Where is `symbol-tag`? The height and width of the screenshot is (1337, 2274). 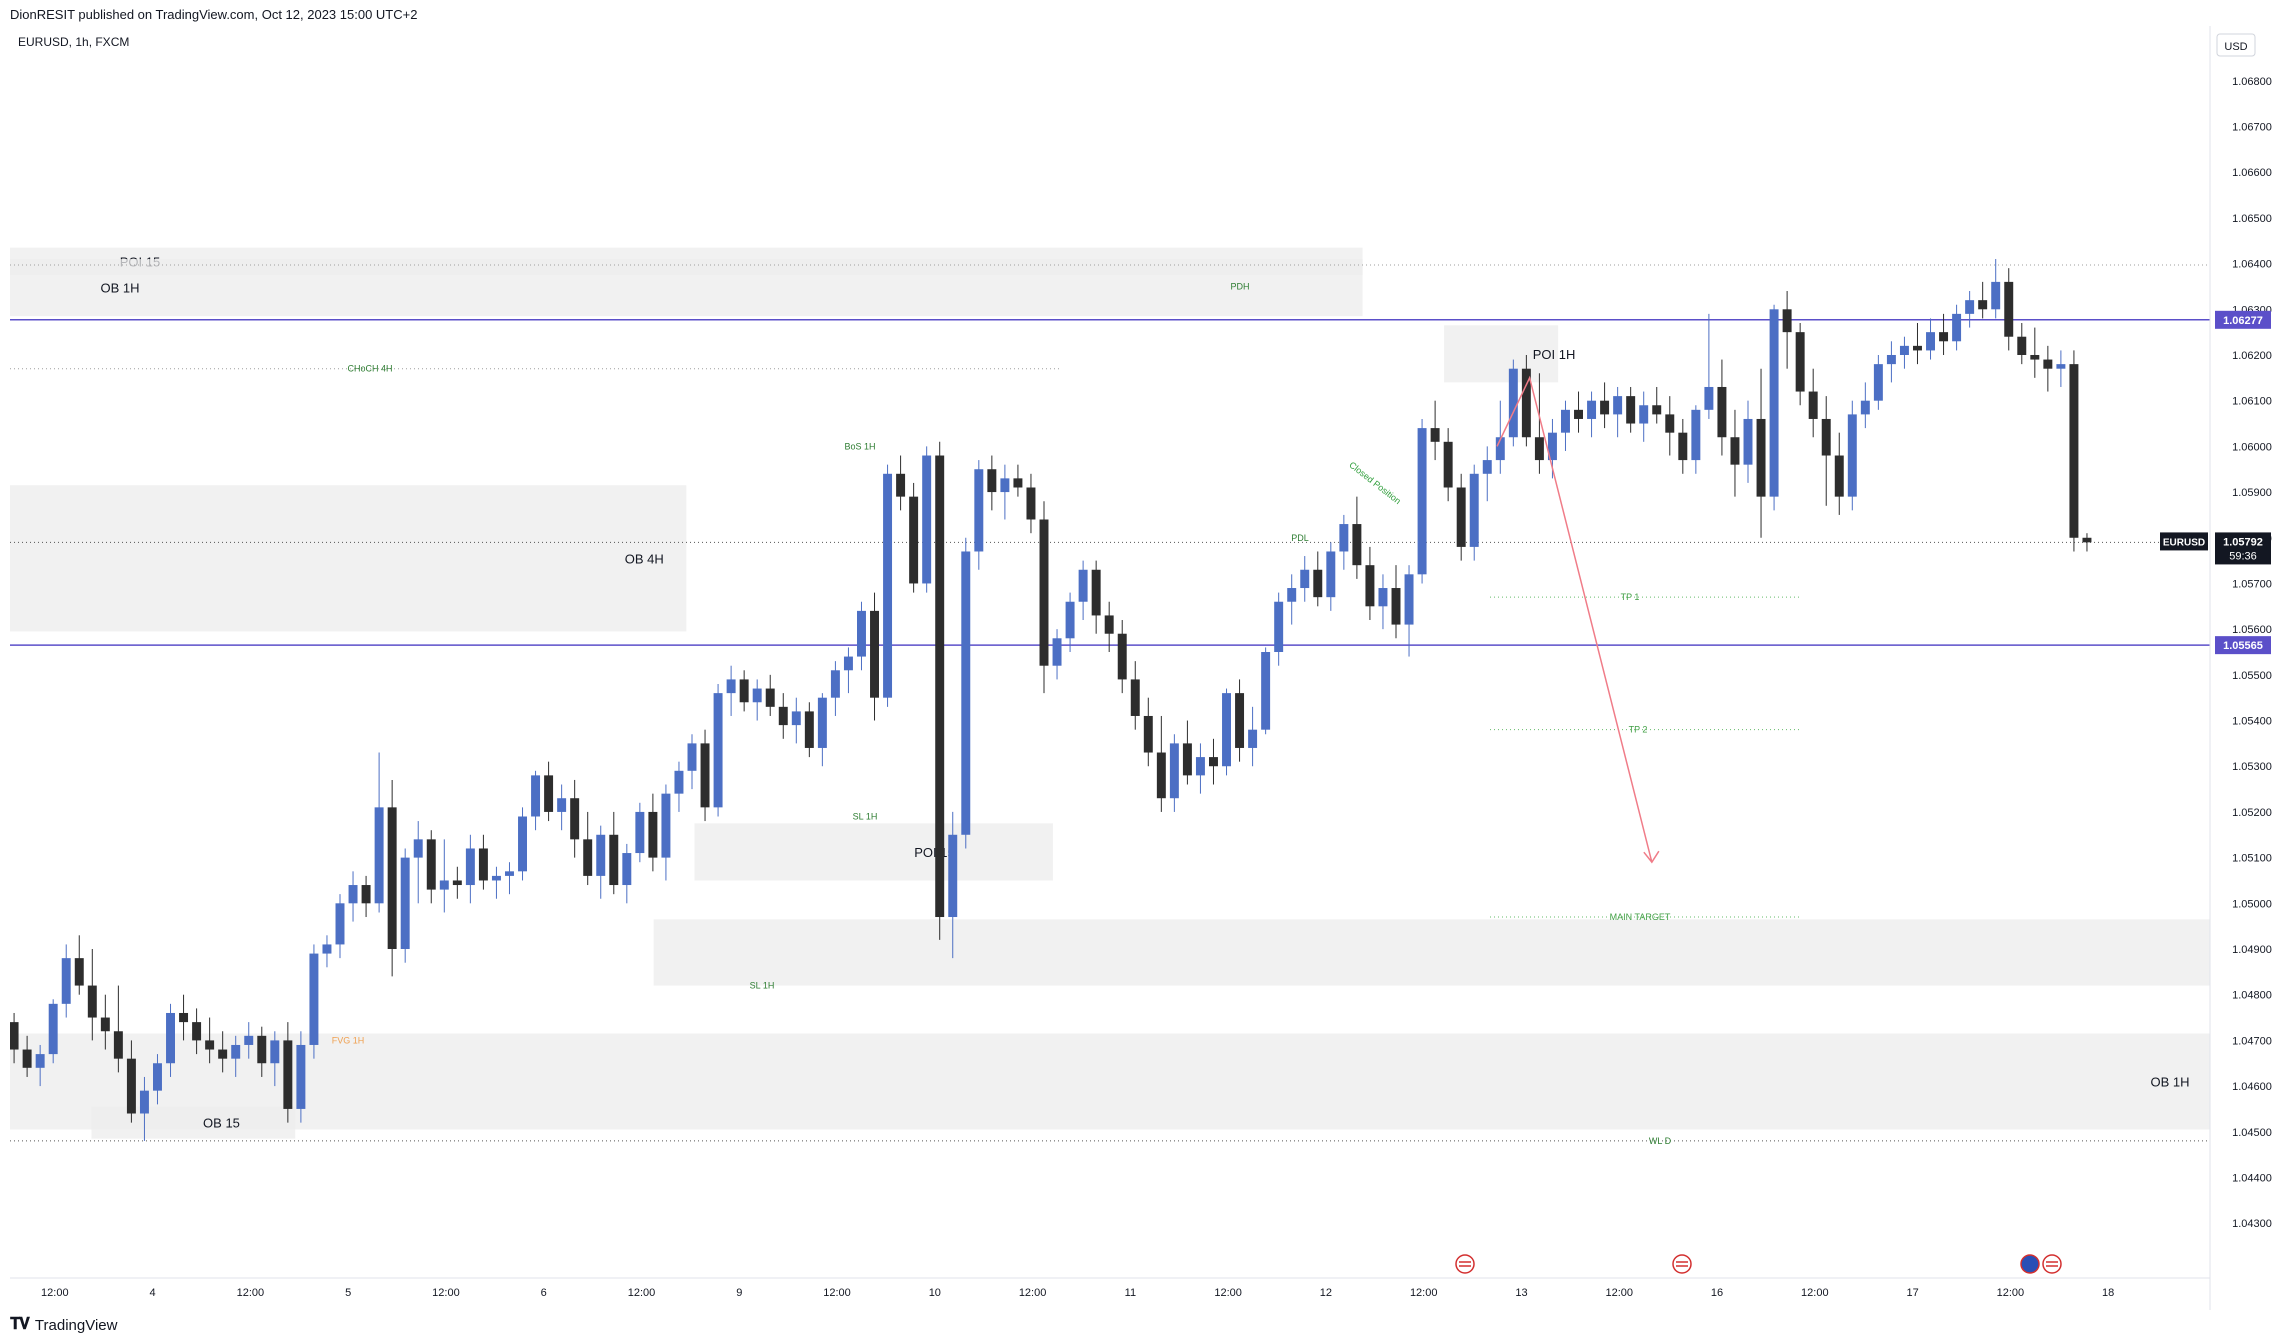
symbol-tag is located at coordinates (2184, 541).